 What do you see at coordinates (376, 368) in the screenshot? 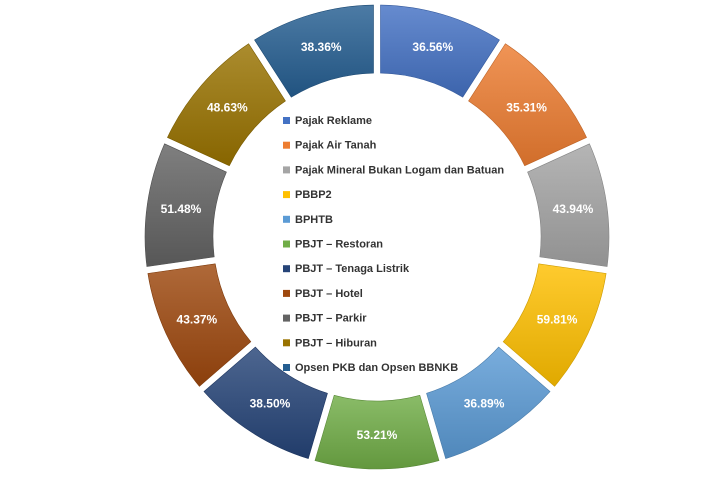
I see `legend-label-10: Opsen PKB dan Opsen BBNKB` at bounding box center [376, 368].